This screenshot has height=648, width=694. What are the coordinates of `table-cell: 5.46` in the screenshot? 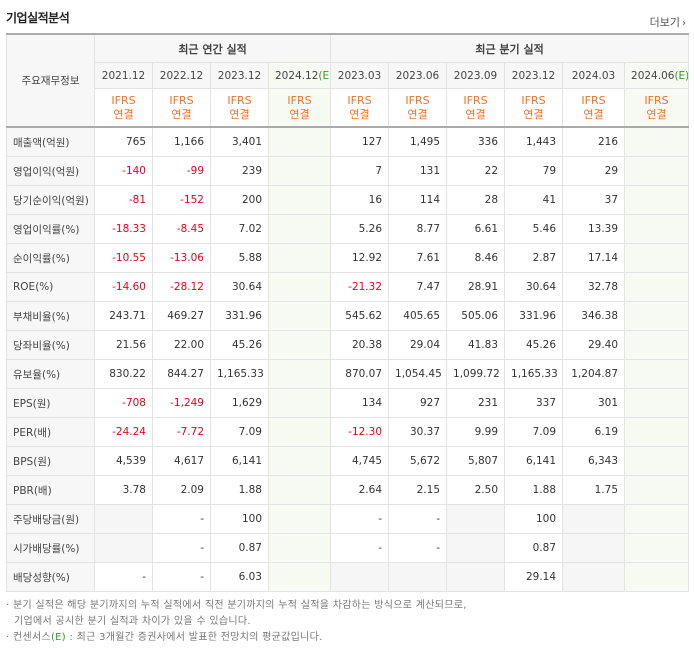 It's located at (534, 229).